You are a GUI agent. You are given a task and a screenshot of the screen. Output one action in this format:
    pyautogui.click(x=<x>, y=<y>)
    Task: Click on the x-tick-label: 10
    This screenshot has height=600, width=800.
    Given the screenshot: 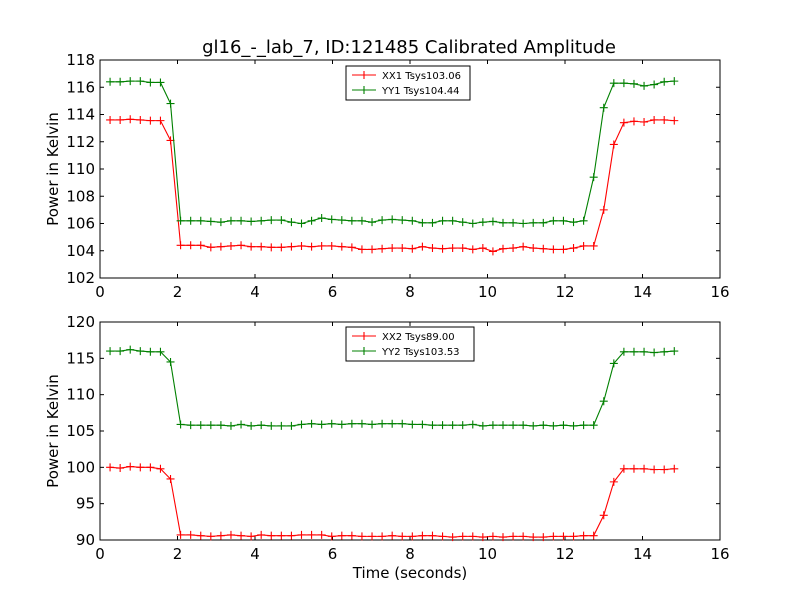 What is the action you would take?
    pyautogui.click(x=487, y=554)
    